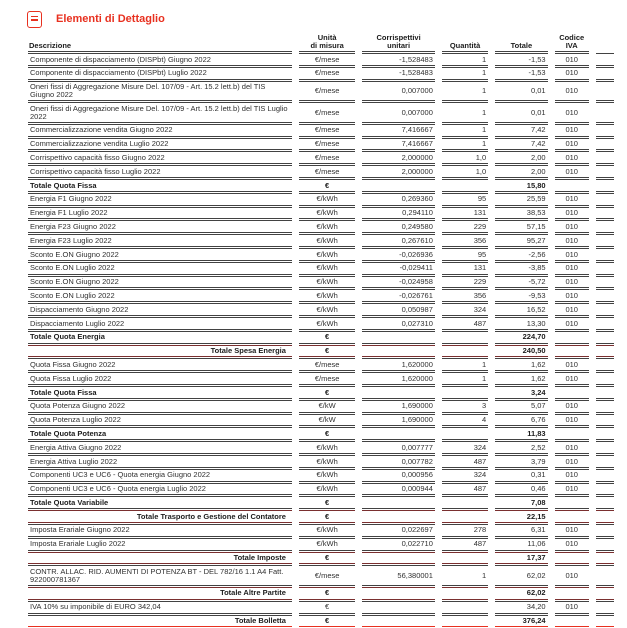  Describe the element at coordinates (521, 337) in the screenshot. I see `cell-totale: 224,70` at that location.